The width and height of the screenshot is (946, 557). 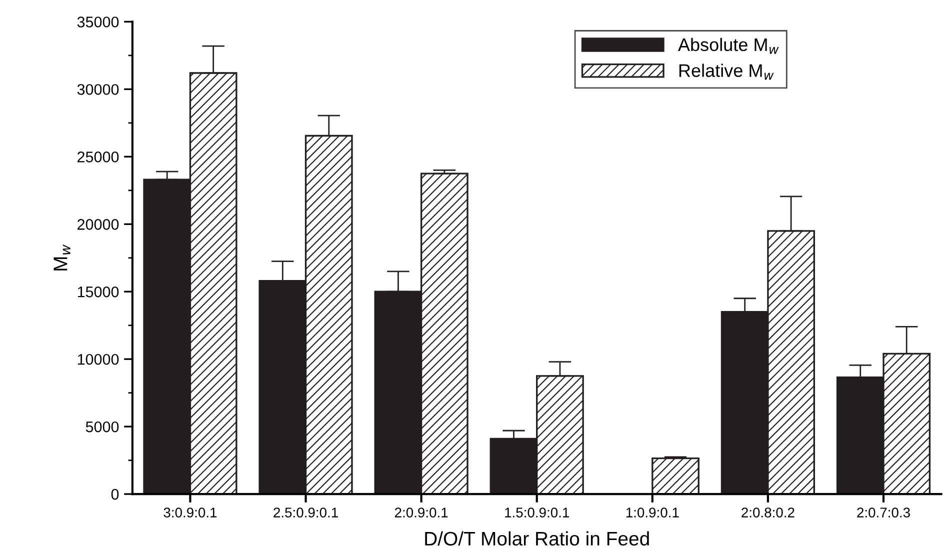 What do you see at coordinates (537, 538) in the screenshot?
I see `x-axis-title: D/O/T Molar Ratio in Feed` at bounding box center [537, 538].